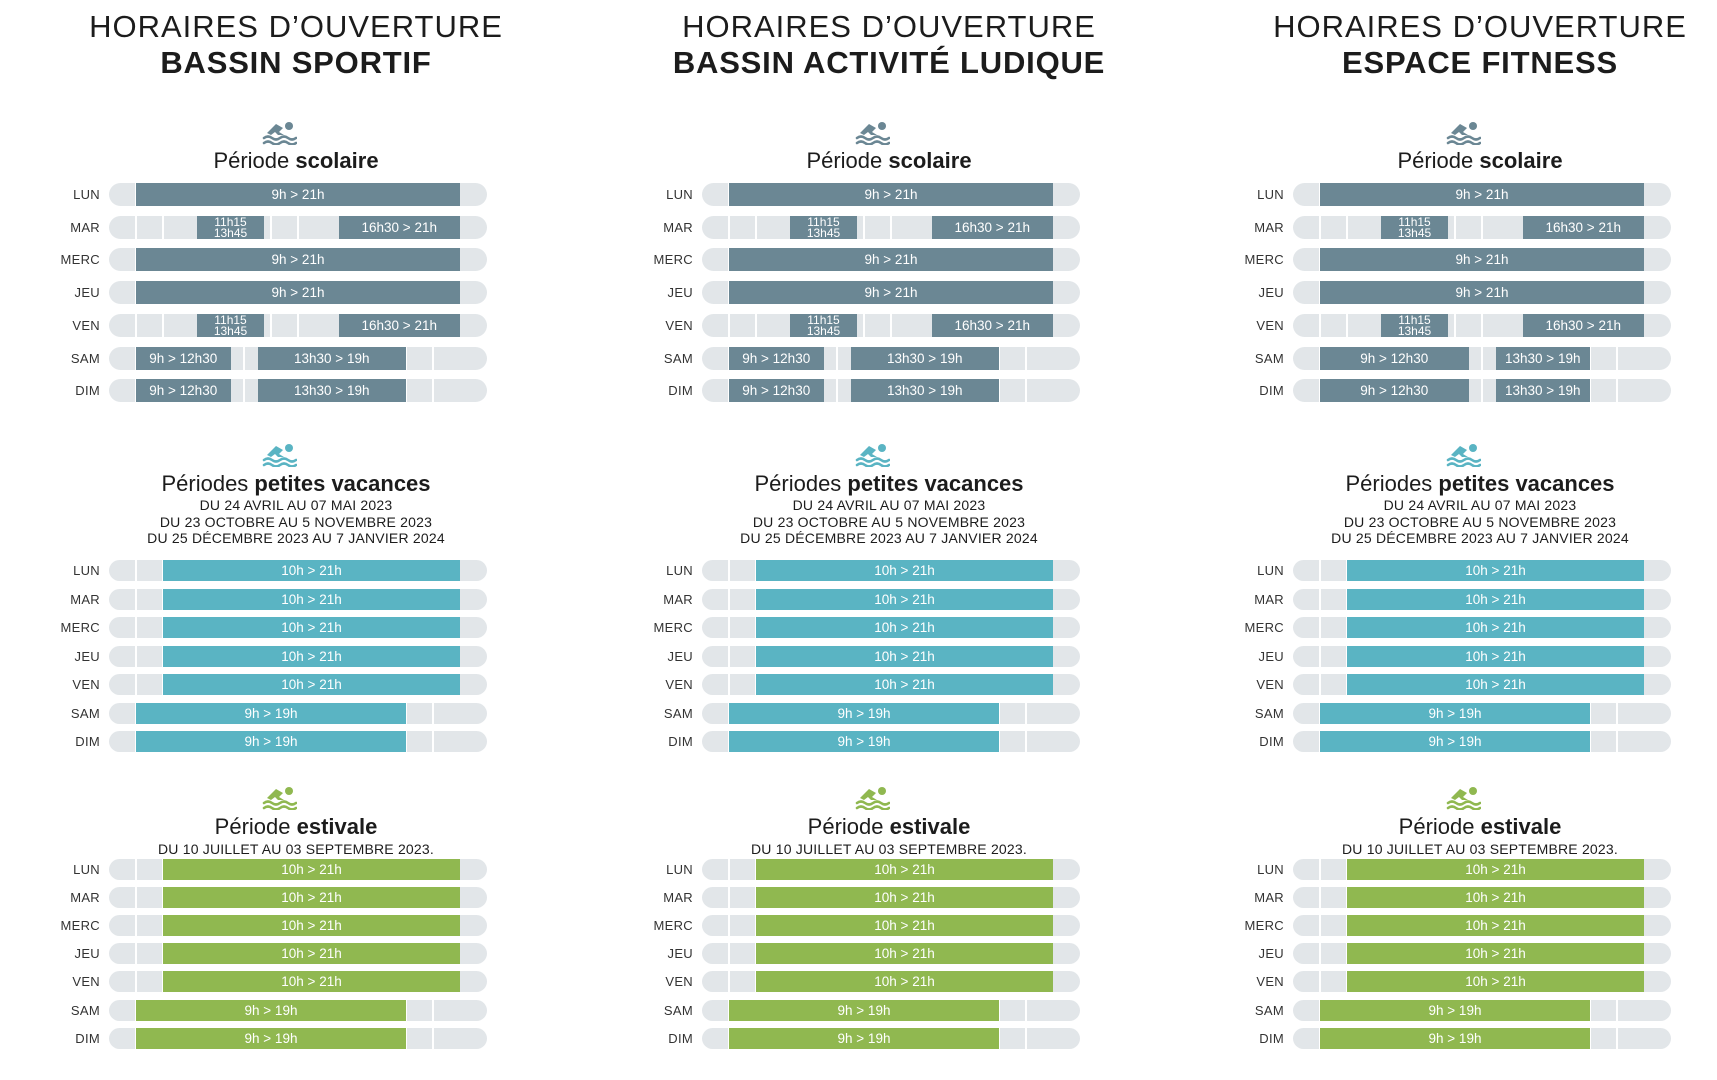  Describe the element at coordinates (1271, 953) in the screenshot. I see `day-label: JEU` at that location.